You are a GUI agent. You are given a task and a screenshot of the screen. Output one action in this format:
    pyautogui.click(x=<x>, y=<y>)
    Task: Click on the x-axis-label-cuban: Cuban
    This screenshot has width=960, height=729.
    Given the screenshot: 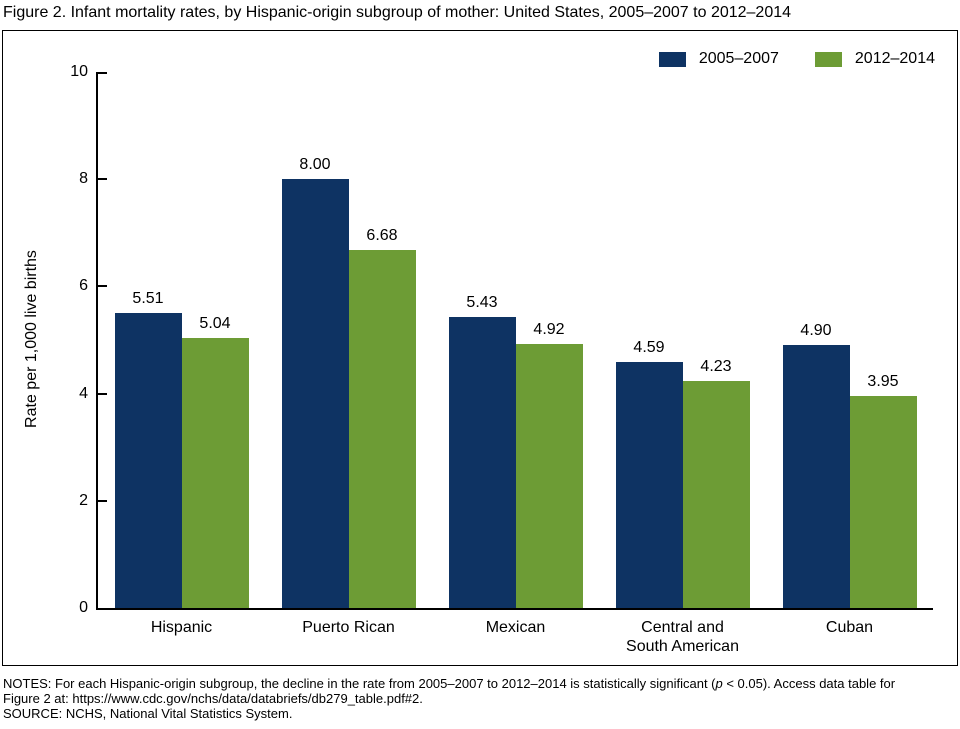 What is the action you would take?
    pyautogui.click(x=849, y=627)
    